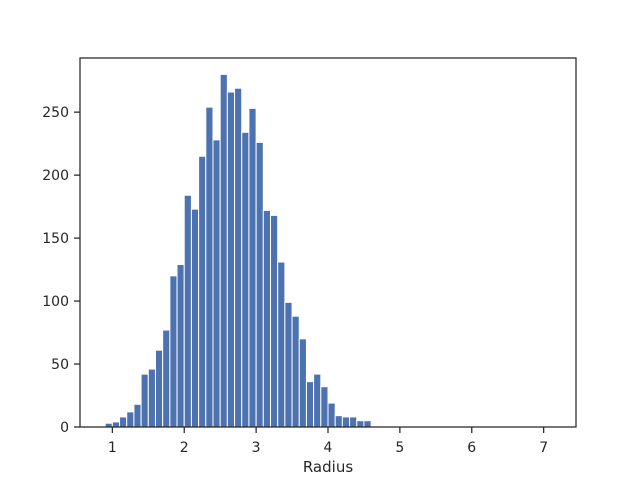 The height and width of the screenshot is (480, 640). I want to click on y-tick-label: 50, so click(60, 365).